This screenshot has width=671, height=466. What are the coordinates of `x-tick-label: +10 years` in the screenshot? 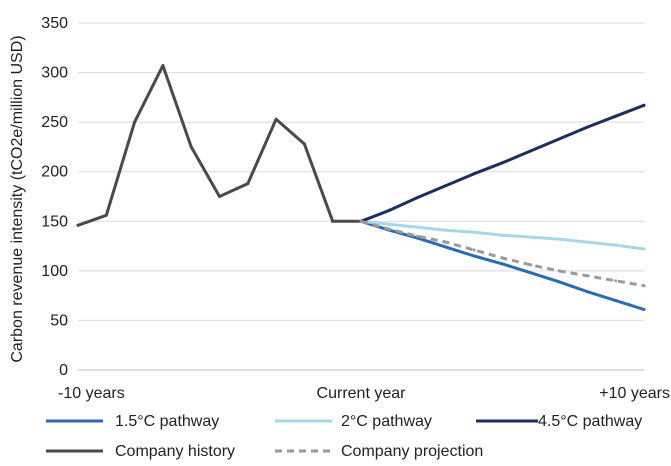 It's located at (634, 393).